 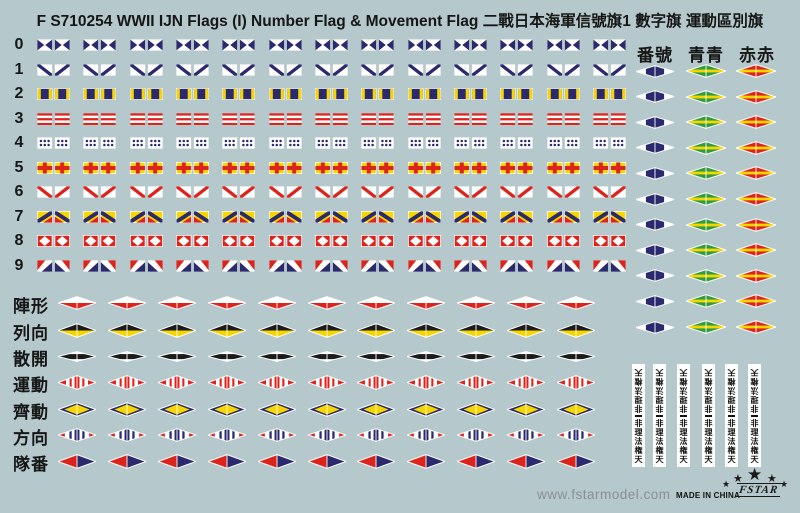 I want to click on star-icon: ★, so click(x=772, y=479).